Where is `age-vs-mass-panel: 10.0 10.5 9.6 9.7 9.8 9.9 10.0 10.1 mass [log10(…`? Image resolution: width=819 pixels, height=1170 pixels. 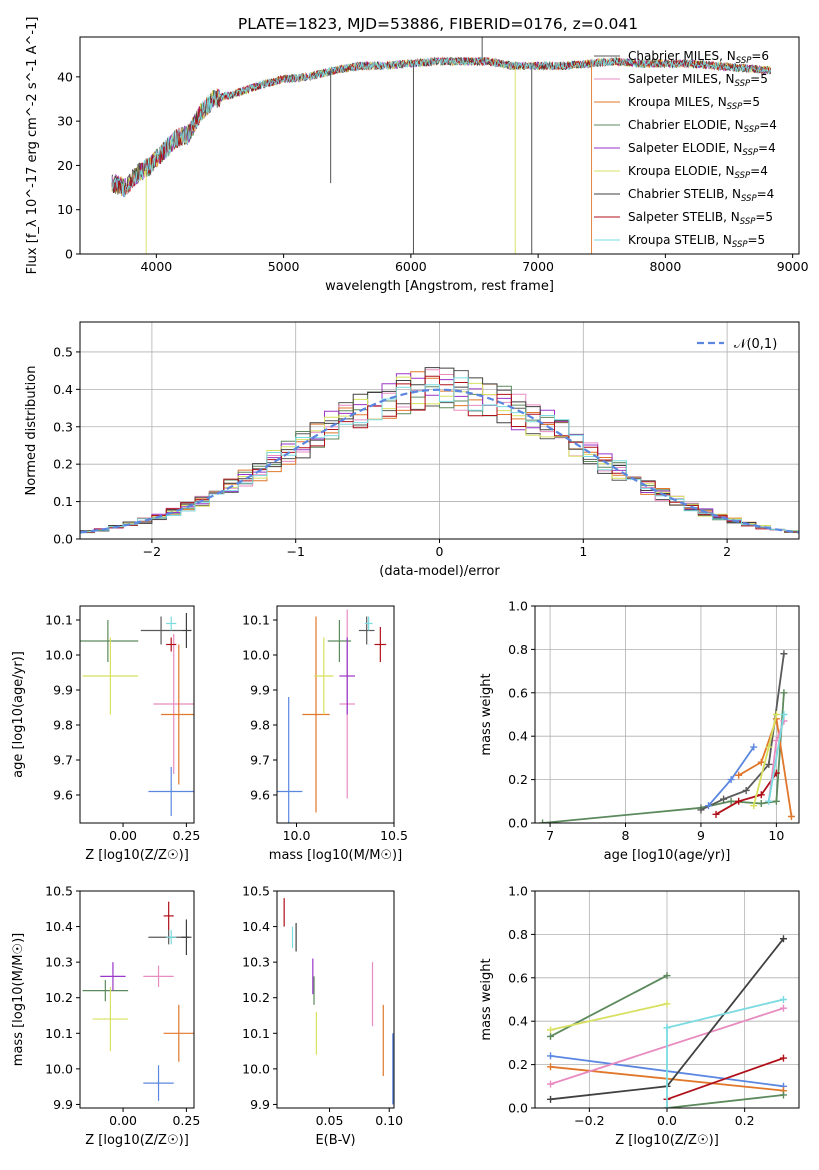 age-vs-mass-panel: 10.0 10.5 9.6 9.7 9.8 9.9 10.0 10.1 mass [log10(… is located at coordinates (325, 734).